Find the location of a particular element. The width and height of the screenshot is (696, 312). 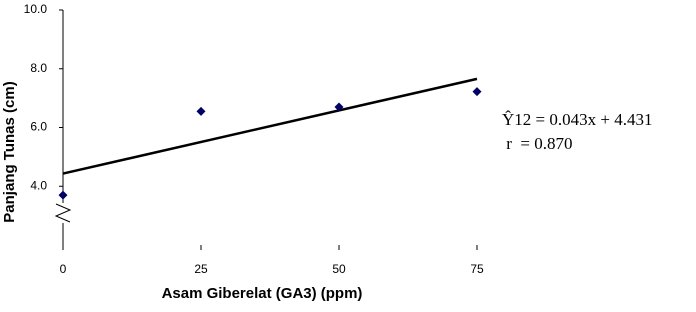

x-tick-label: 0 is located at coordinates (63, 269).